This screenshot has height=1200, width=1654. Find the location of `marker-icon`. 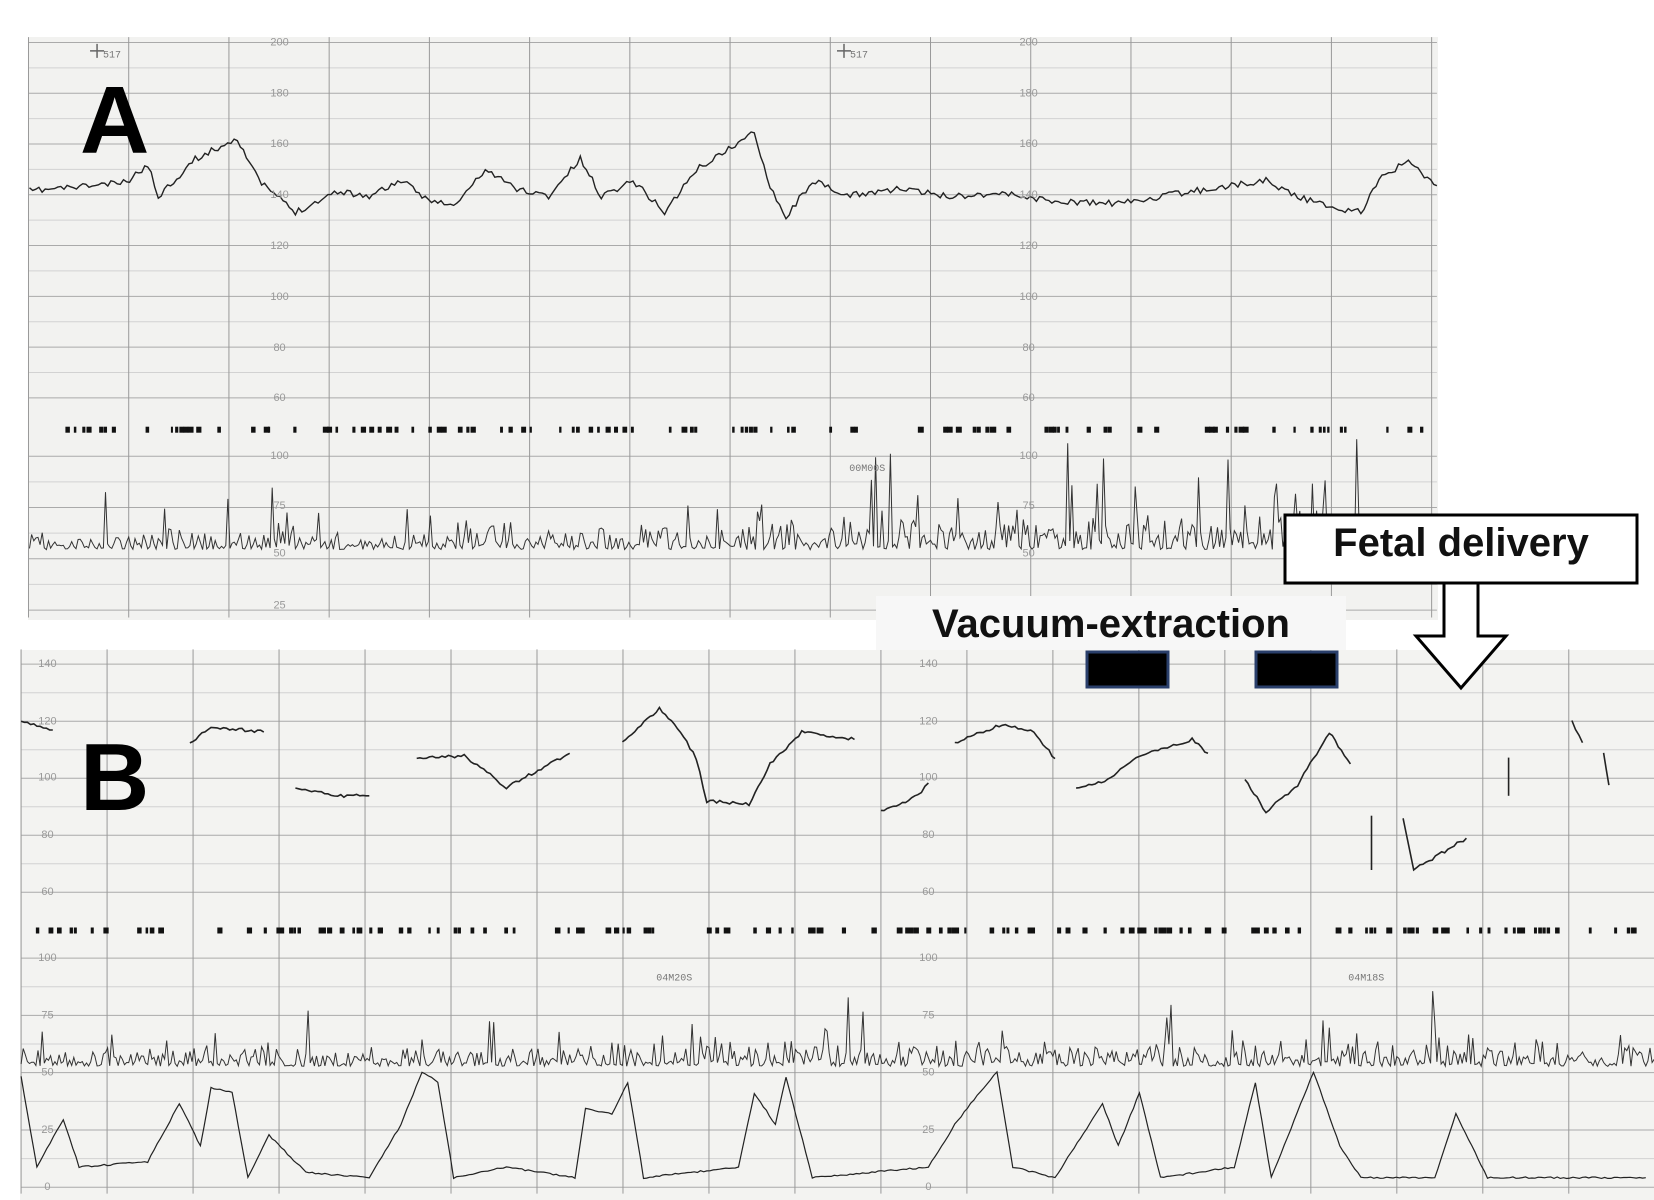

marker-icon is located at coordinates (844, 50).